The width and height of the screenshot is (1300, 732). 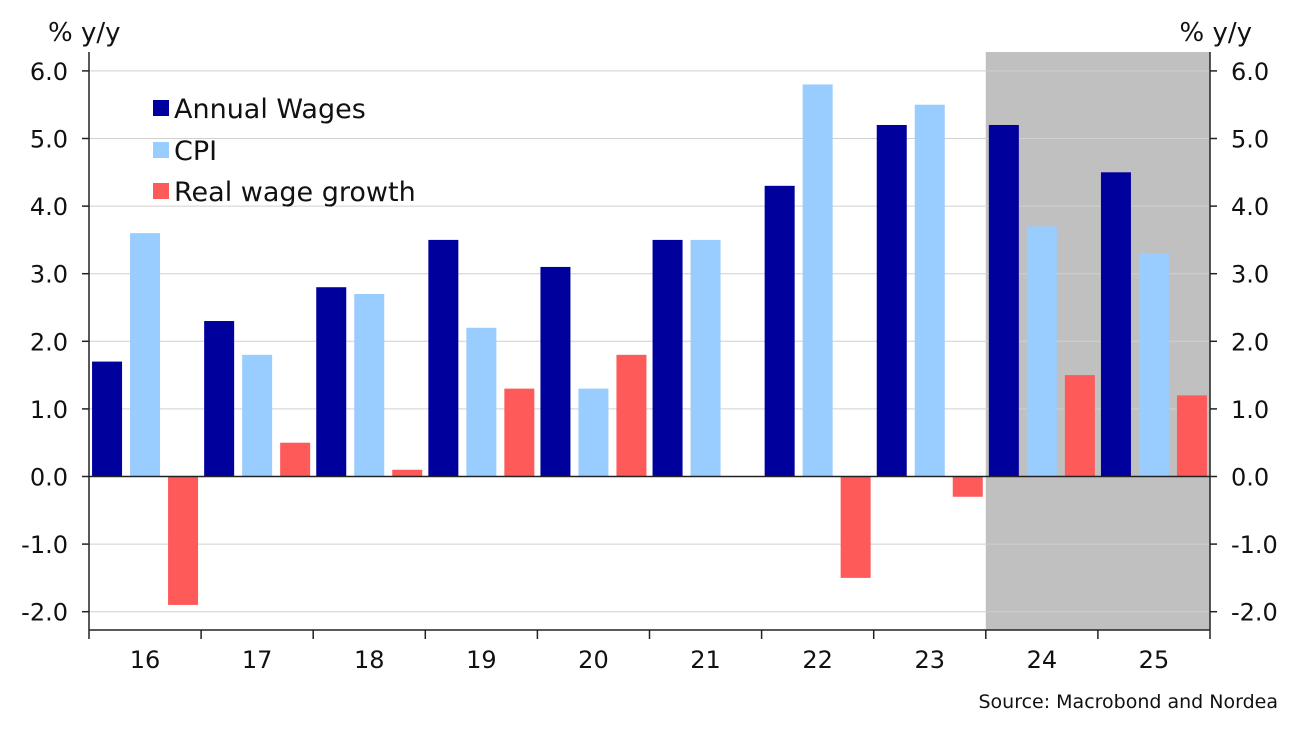 I want to click on y-tick-label-right: 1.0, so click(x=1250, y=410).